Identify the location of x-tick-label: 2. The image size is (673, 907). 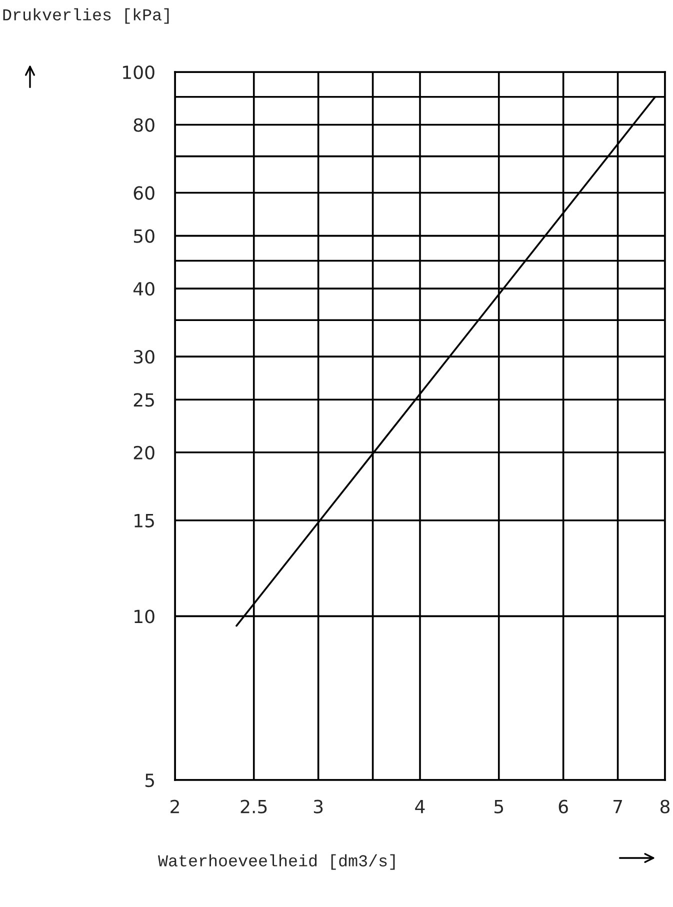
(174, 807).